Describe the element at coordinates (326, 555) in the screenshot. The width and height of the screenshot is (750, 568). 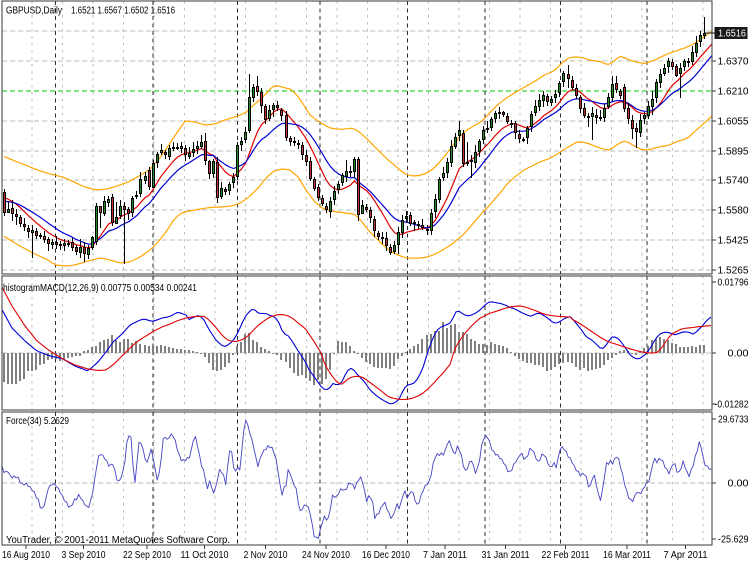
I see `svg-text: 24 Nov 2010` at that location.